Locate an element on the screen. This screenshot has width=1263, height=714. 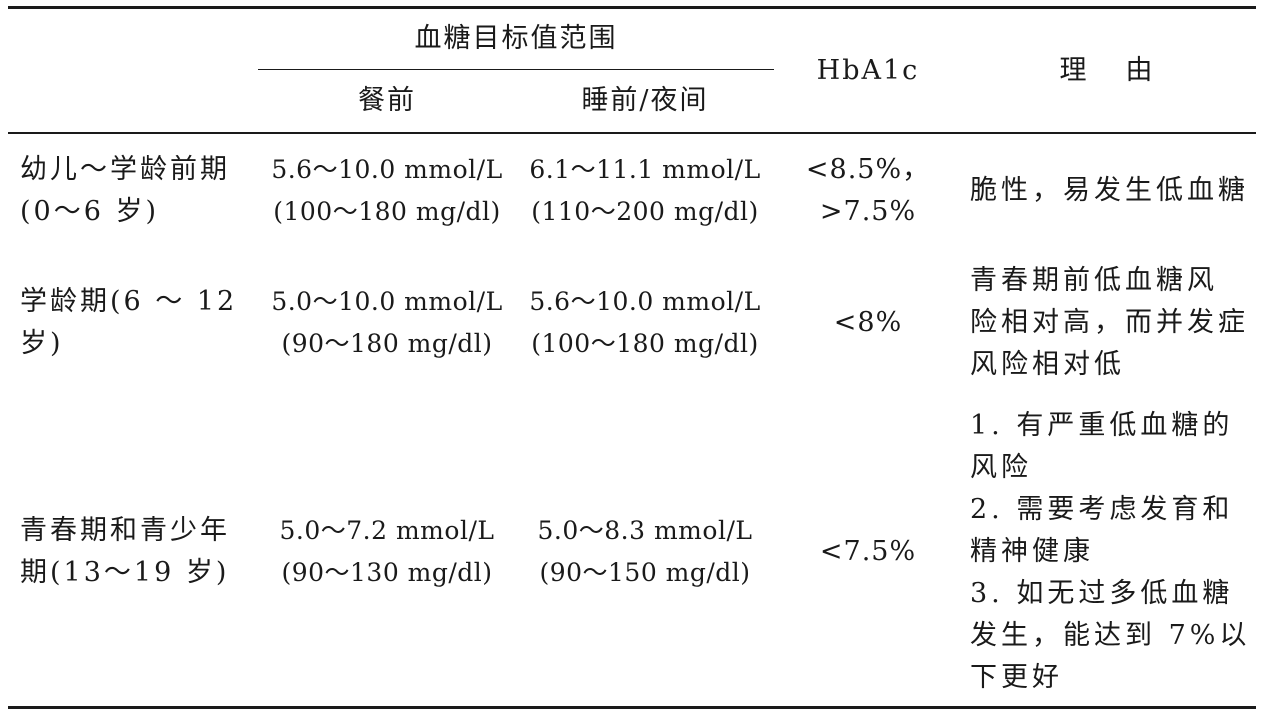
reason-line: 3. 如无过多低血糖 is located at coordinates (1102, 593).